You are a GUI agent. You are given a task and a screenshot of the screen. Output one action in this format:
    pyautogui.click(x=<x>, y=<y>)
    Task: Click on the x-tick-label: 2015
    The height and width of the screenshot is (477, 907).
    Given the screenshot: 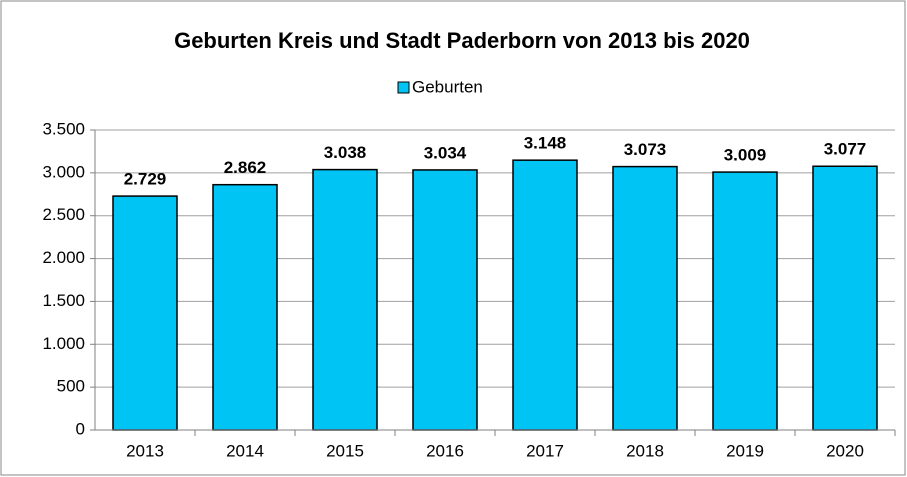 What is the action you would take?
    pyautogui.click(x=345, y=450)
    